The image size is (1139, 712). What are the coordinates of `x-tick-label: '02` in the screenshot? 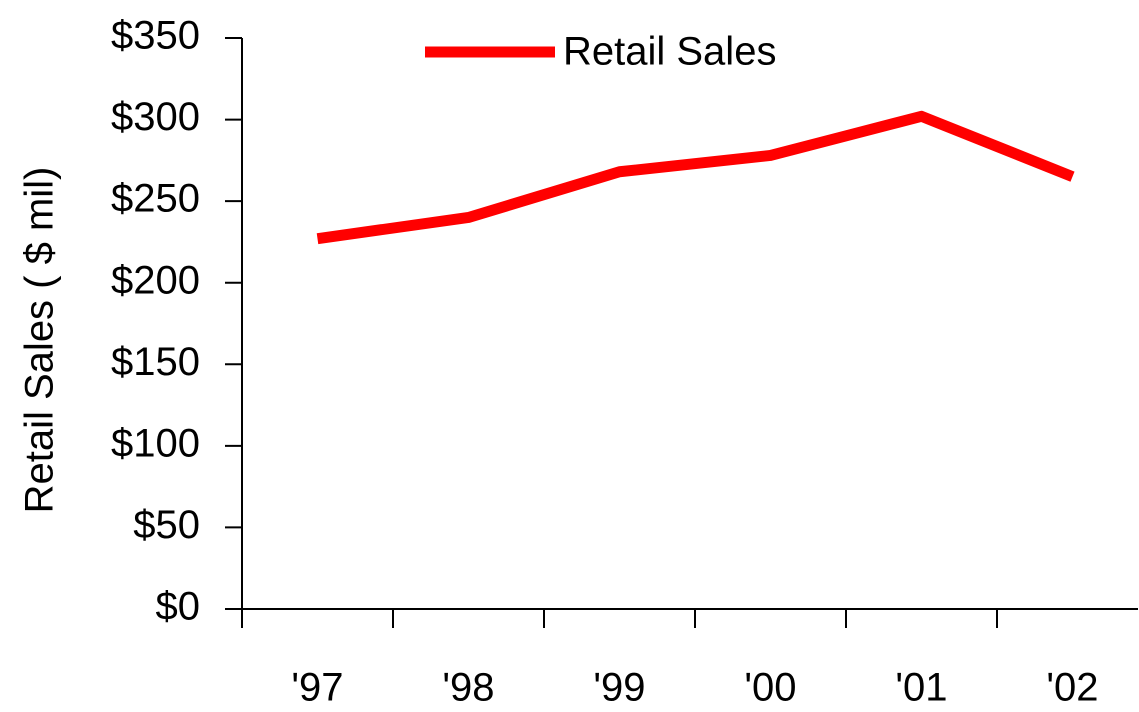 It's located at (1072, 688).